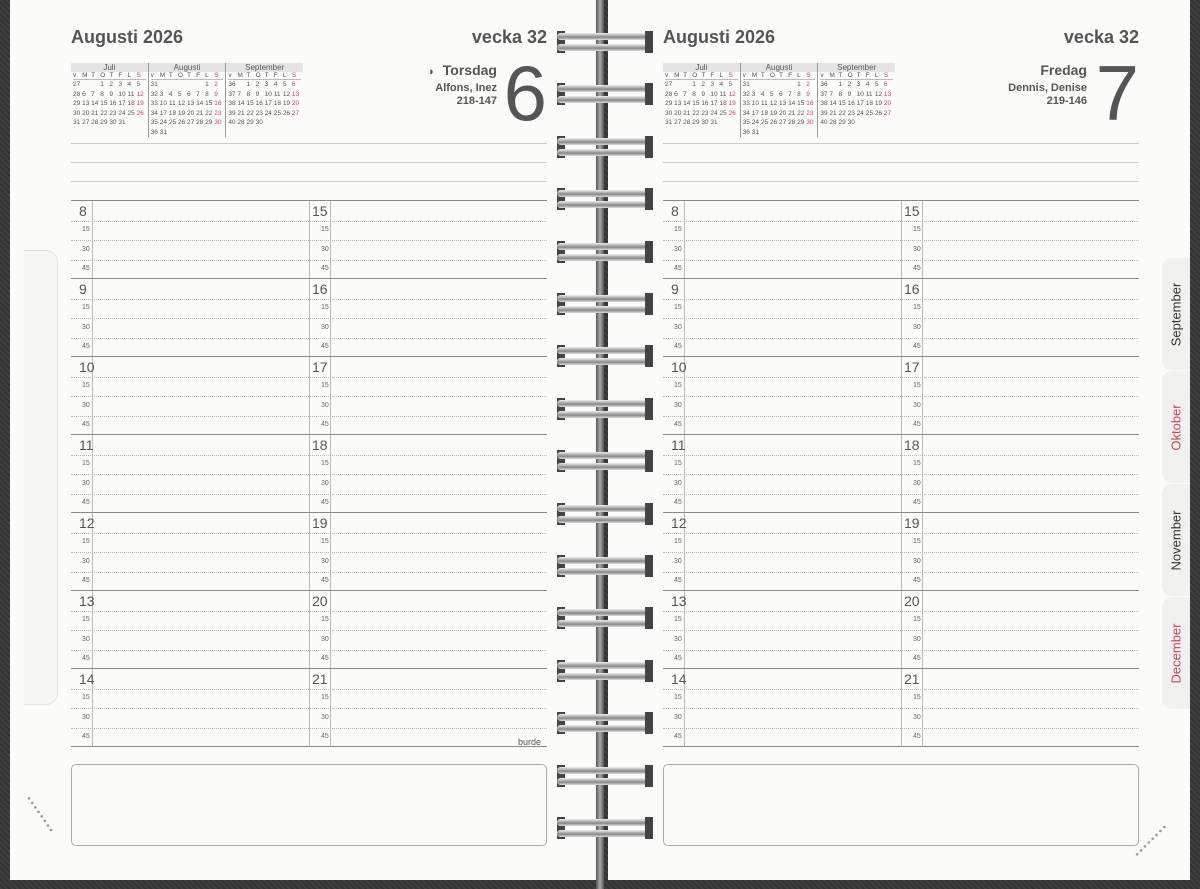 This screenshot has height=889, width=1200. What do you see at coordinates (850, 75) in the screenshot?
I see `weekday-label: O` at bounding box center [850, 75].